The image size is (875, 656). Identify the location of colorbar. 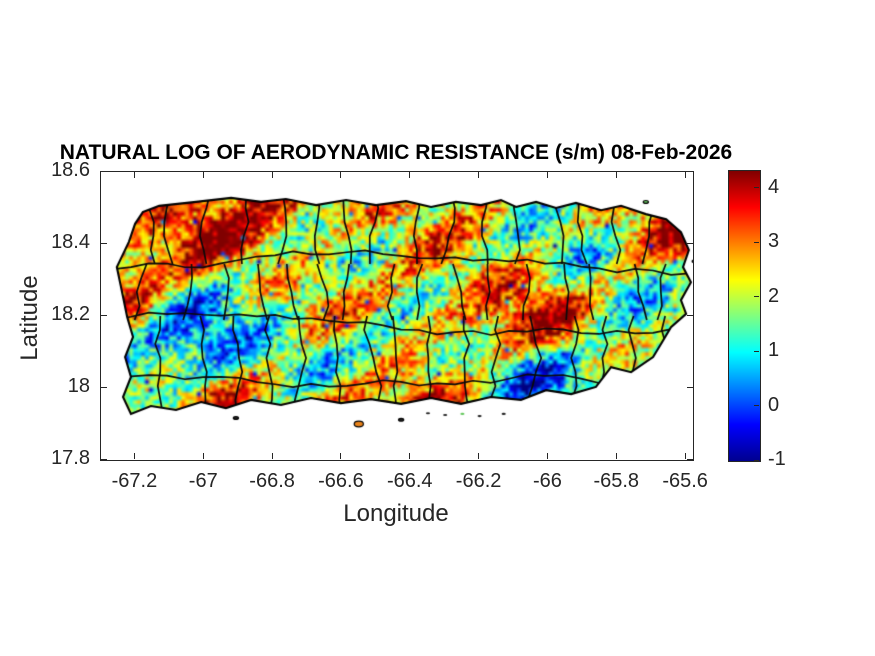
(744, 316).